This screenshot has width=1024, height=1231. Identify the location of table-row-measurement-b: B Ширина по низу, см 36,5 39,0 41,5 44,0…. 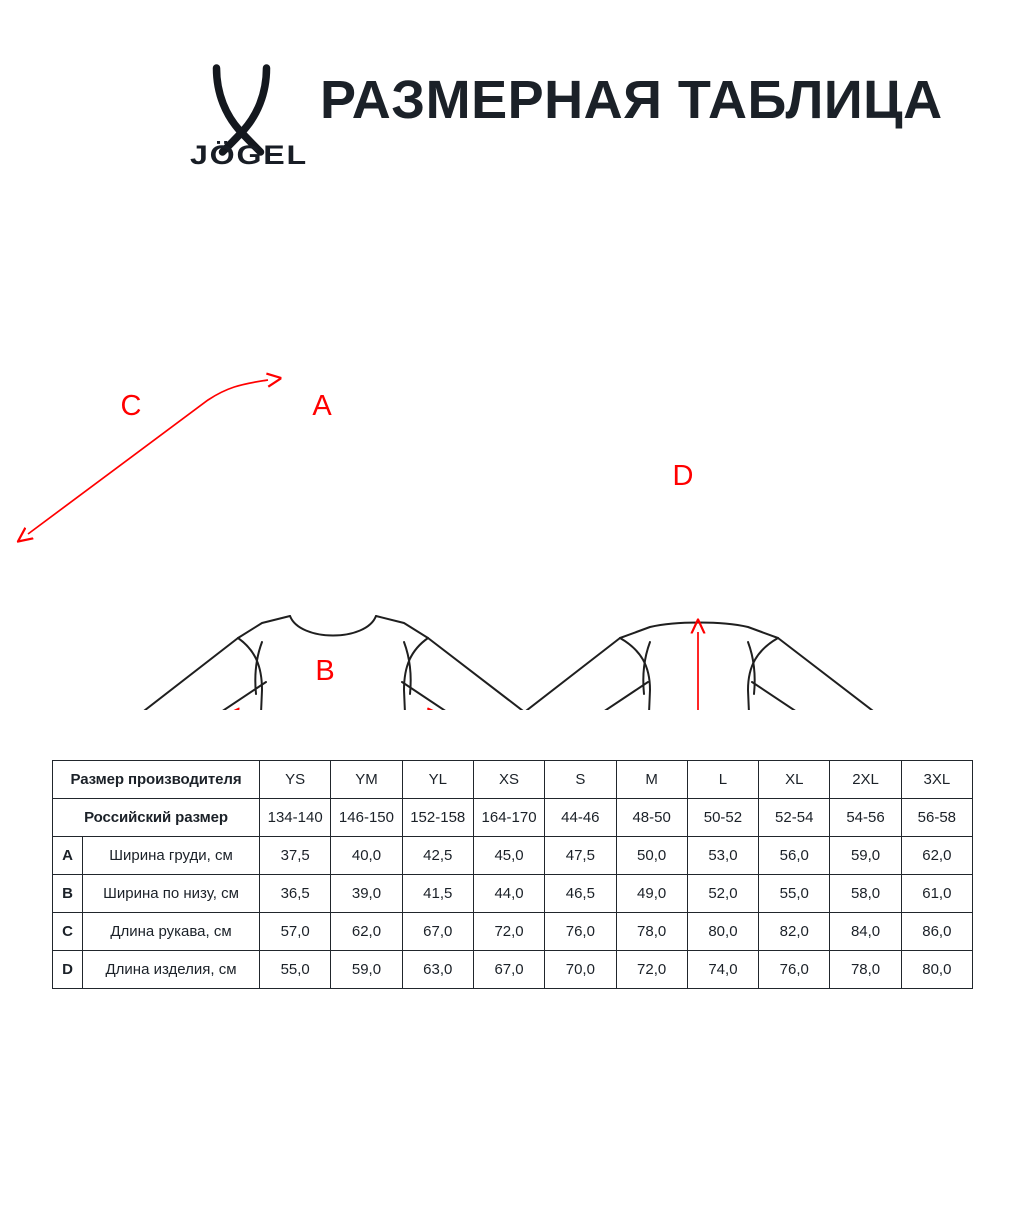
(512, 893).